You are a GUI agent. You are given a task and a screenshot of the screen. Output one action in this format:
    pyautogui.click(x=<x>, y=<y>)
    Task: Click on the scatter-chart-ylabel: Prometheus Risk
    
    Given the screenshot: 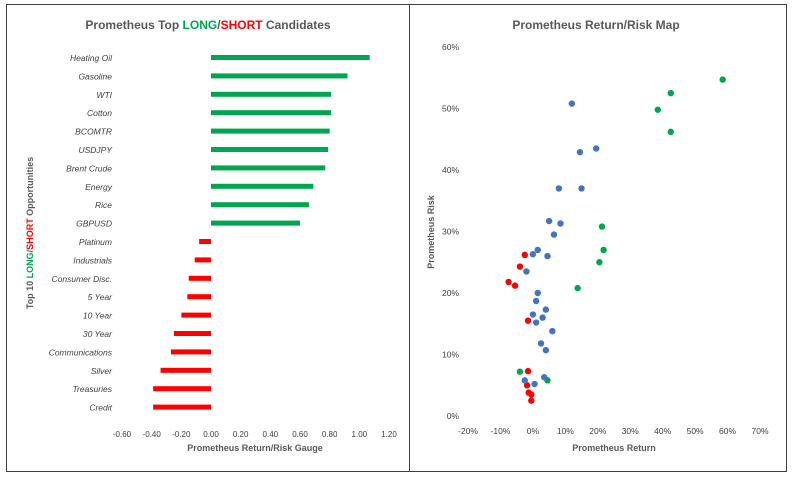 What is the action you would take?
    pyautogui.click(x=431, y=231)
    